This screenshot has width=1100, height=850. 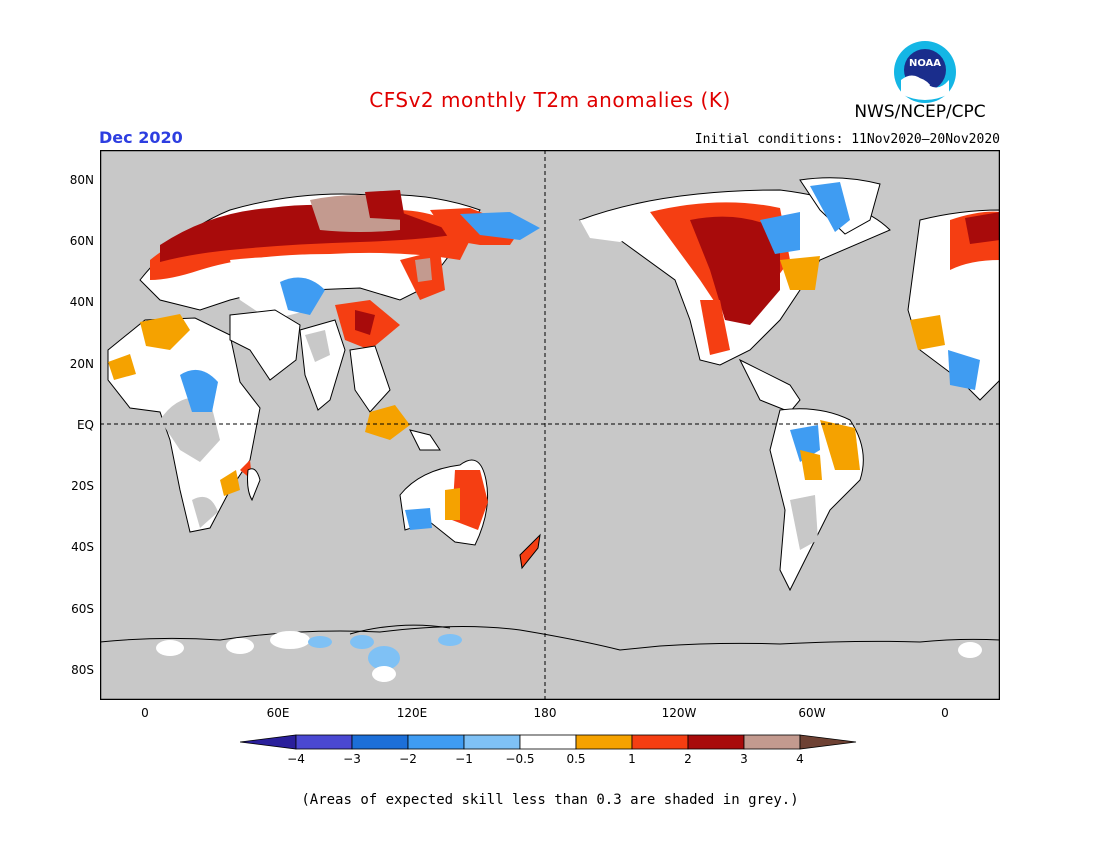 I want to click on lon-label: 120E, so click(x=412, y=713).